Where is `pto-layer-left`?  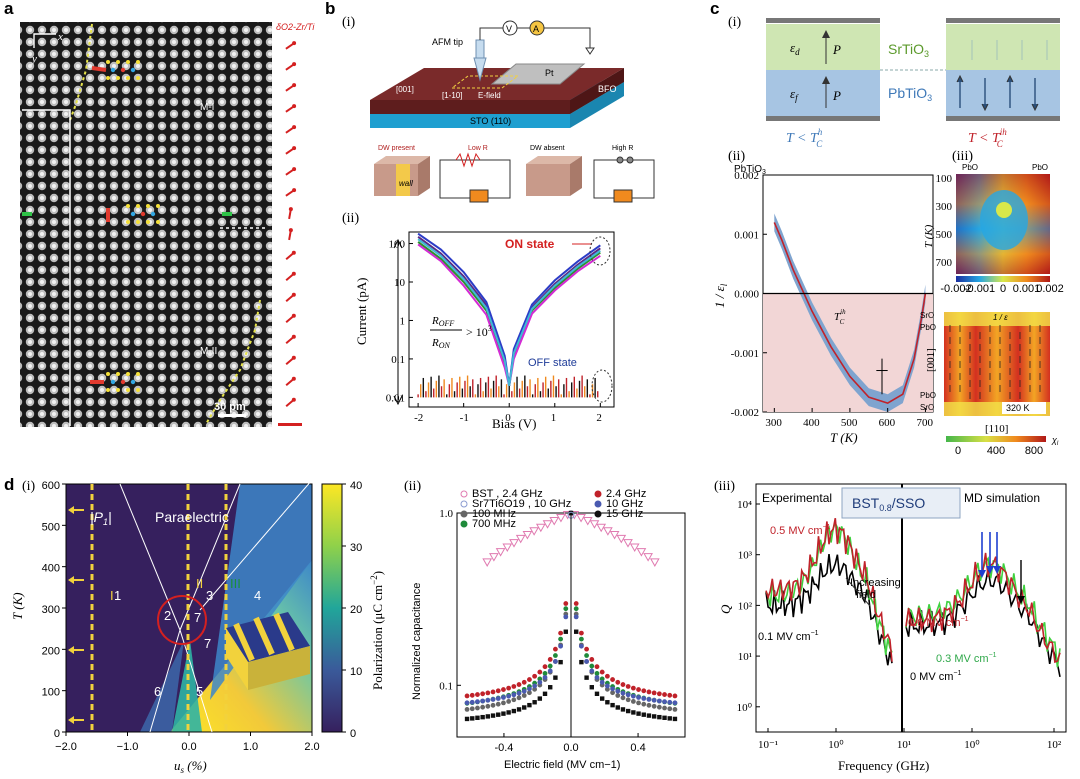
pto-layer-left is located at coordinates (823, 93).